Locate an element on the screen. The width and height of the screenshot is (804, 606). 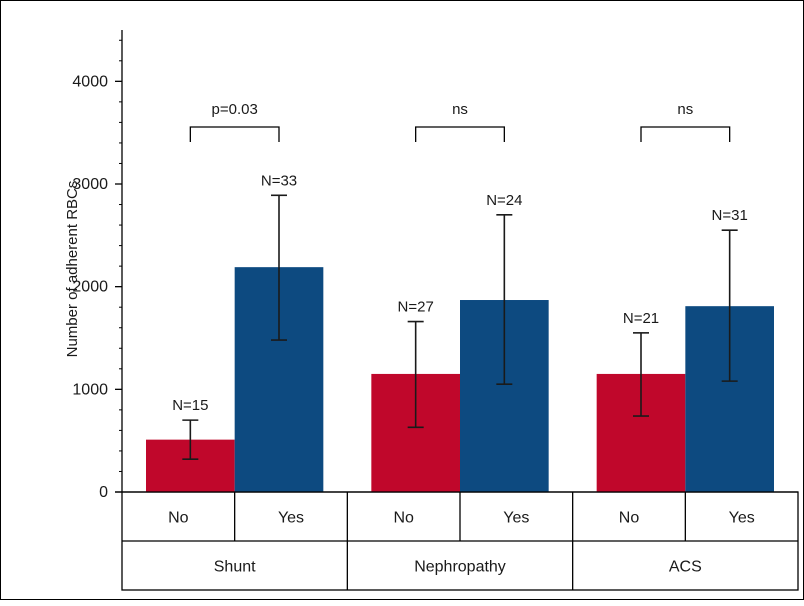
significance-label: p=0.03 is located at coordinates (235, 109).